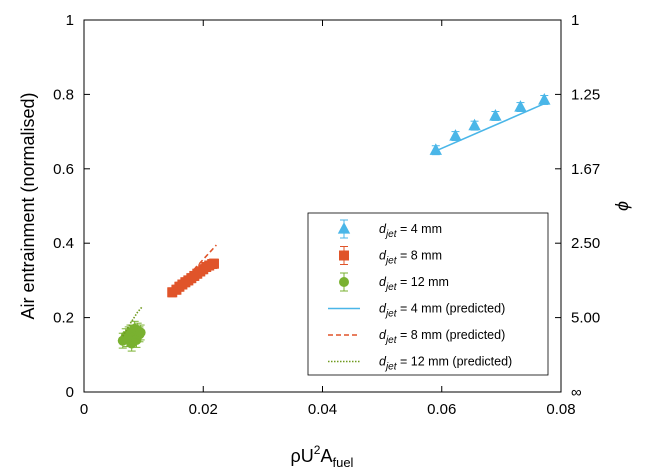 This screenshot has width=653, height=471. I want to click on legend-label-rest: = 12 mm, so click(423, 282).